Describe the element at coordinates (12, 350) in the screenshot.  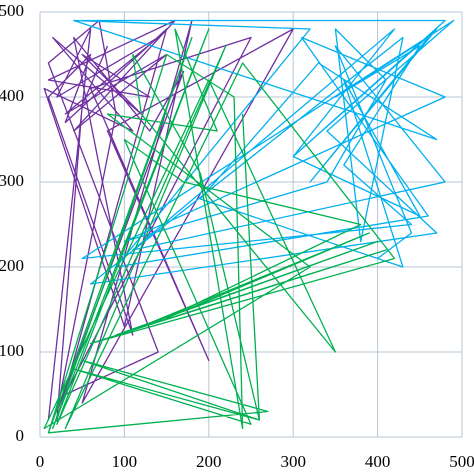
I see `y-tick-label: 100` at that location.